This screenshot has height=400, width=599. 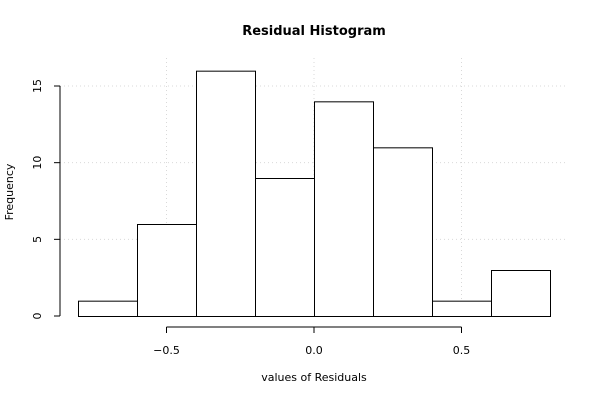 What do you see at coordinates (166, 350) in the screenshot?
I see `x-tick-label: −0.5` at bounding box center [166, 350].